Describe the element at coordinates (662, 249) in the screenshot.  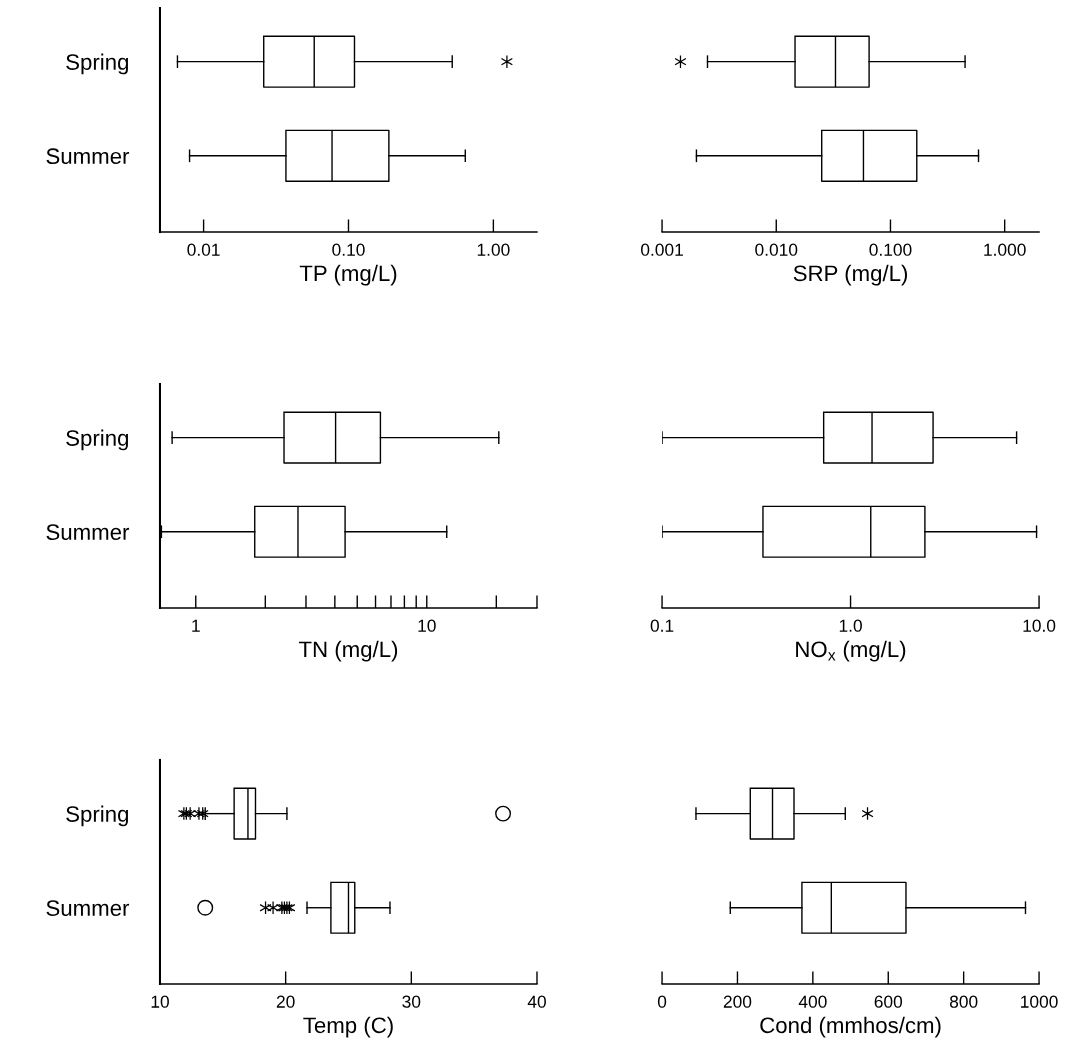
I see `x-tick-label: 0.001` at that location.